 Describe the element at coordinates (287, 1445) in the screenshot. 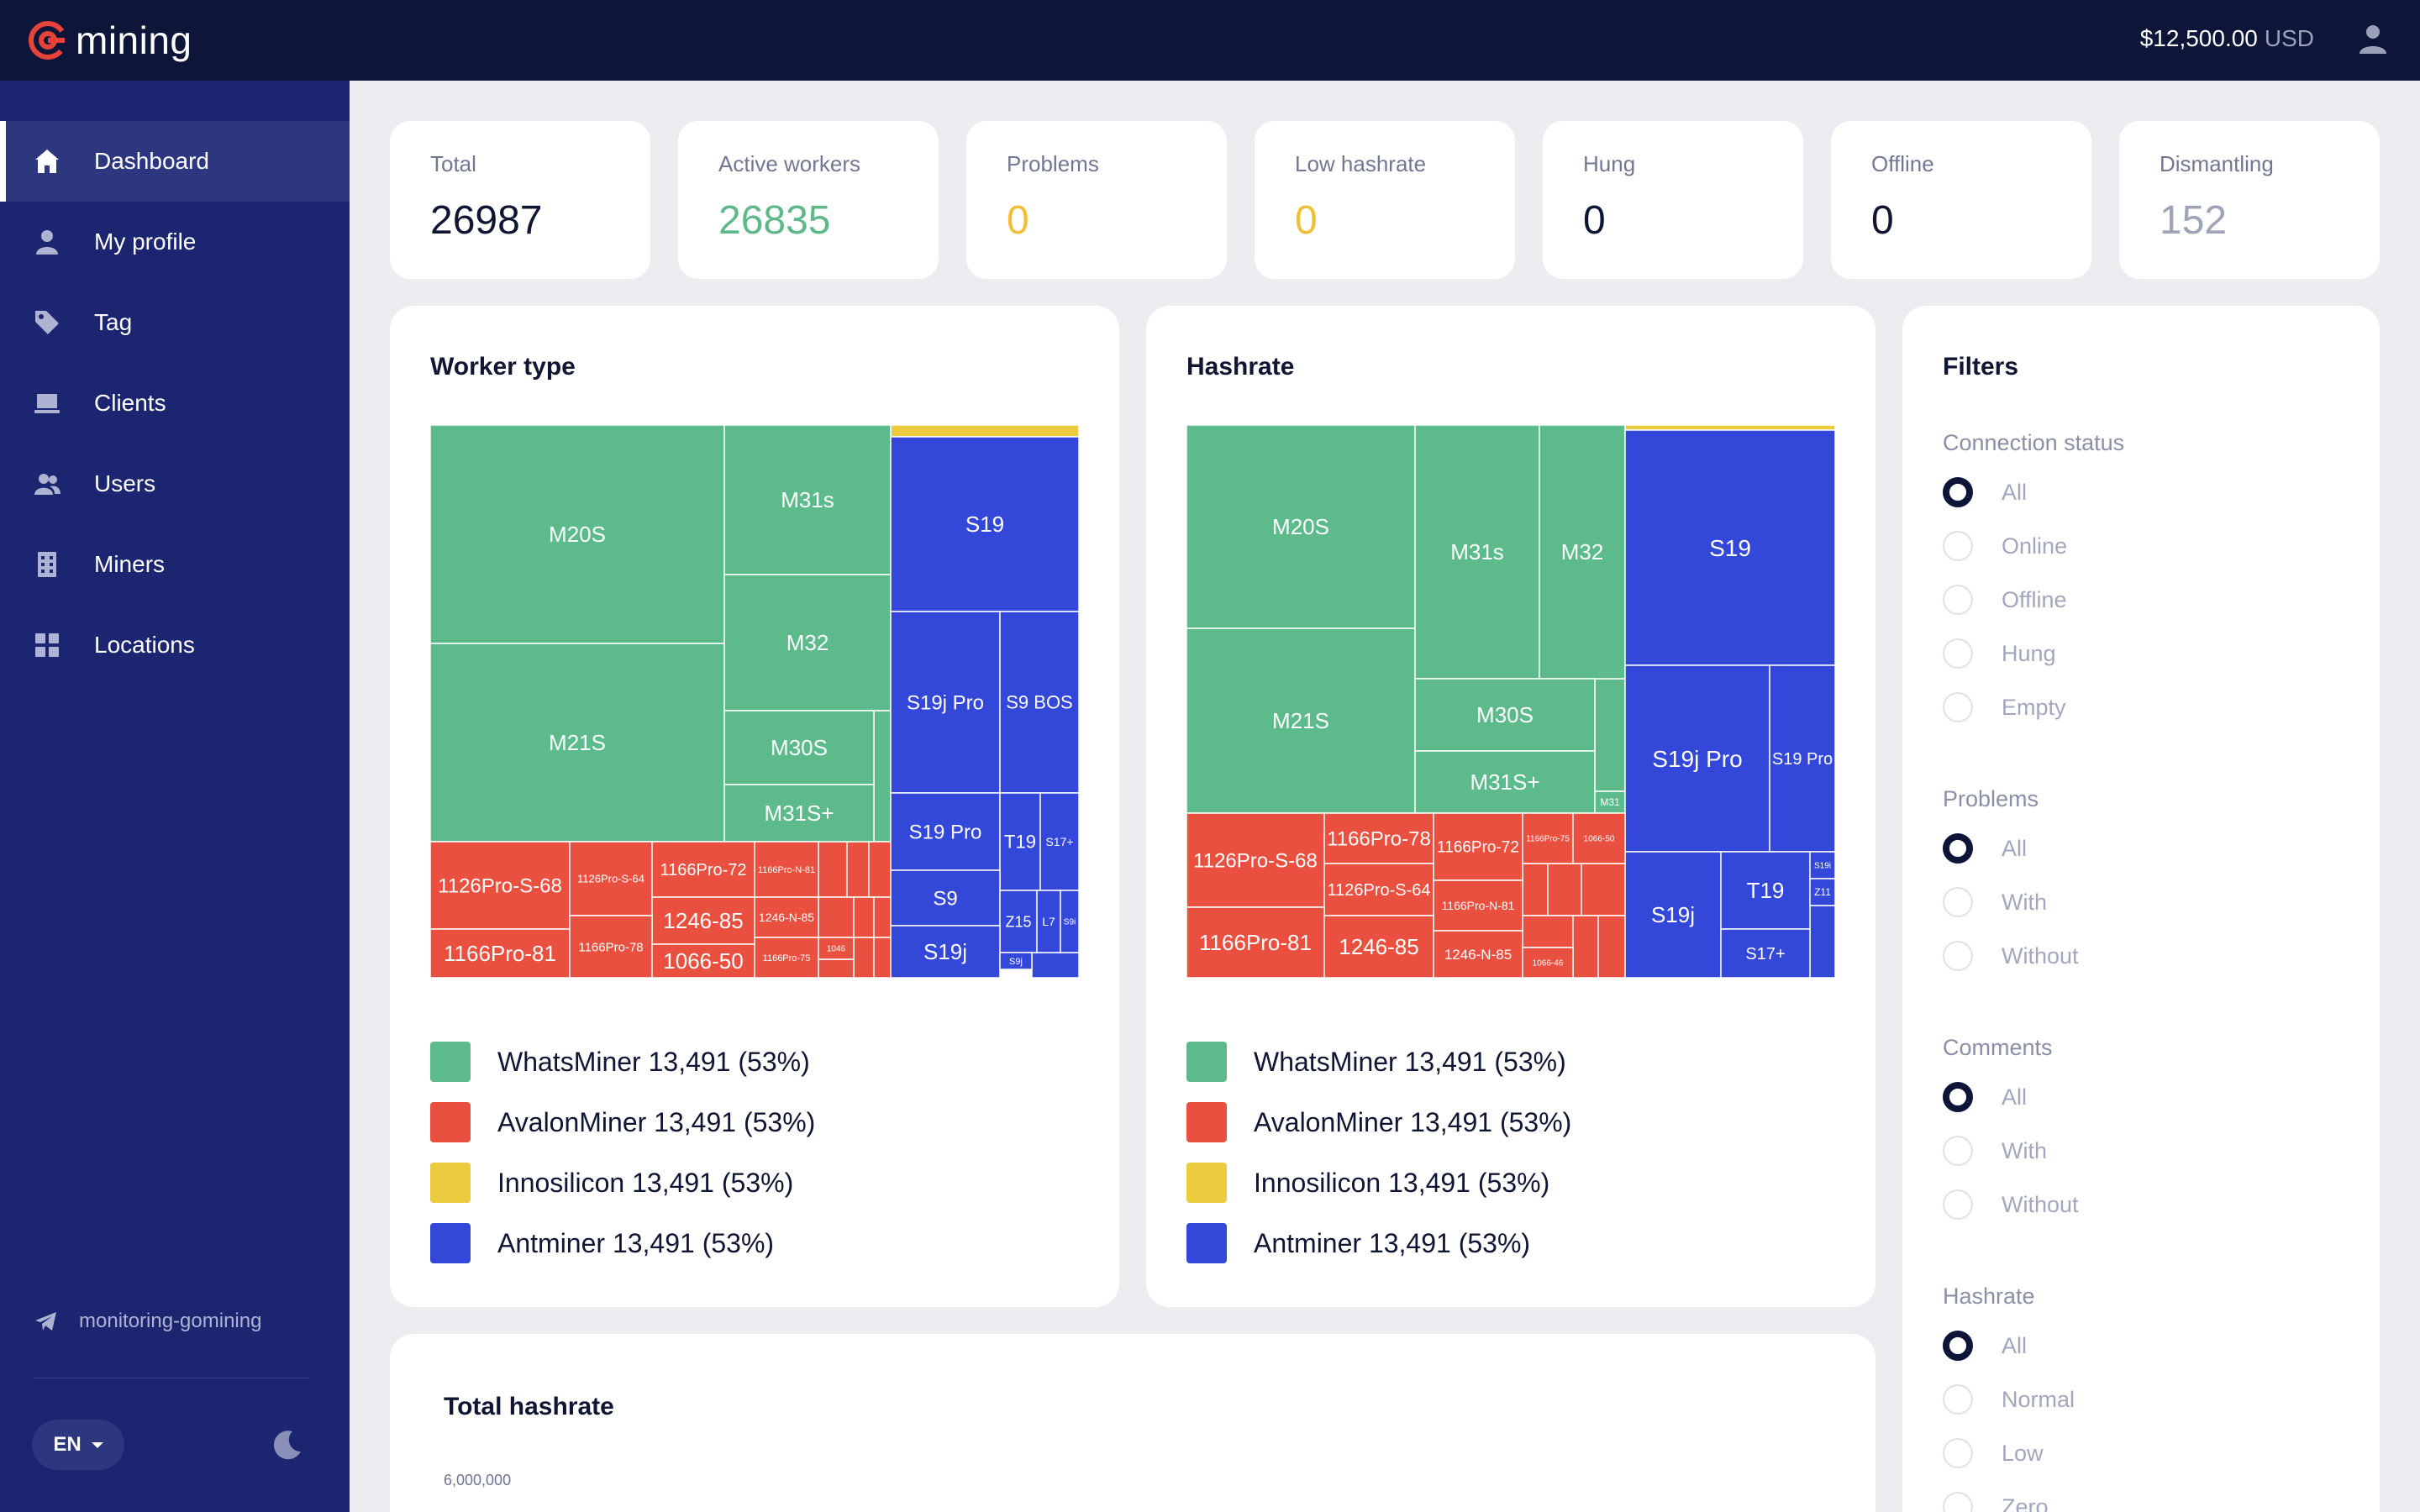

I see `moon-icon` at that location.